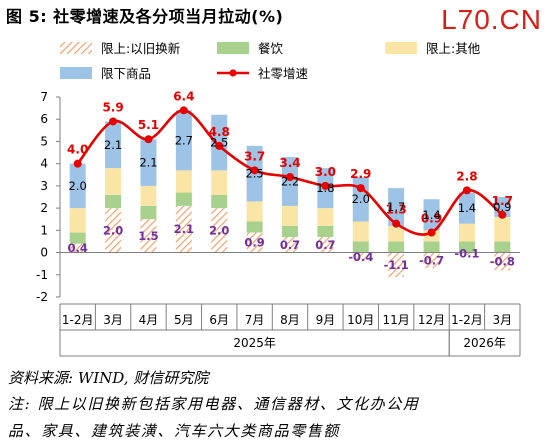 Image resolution: width=550 pixels, height=447 pixels. What do you see at coordinates (140, 48) in the screenshot?
I see `legend-label: 限上:以旧换新` at bounding box center [140, 48].